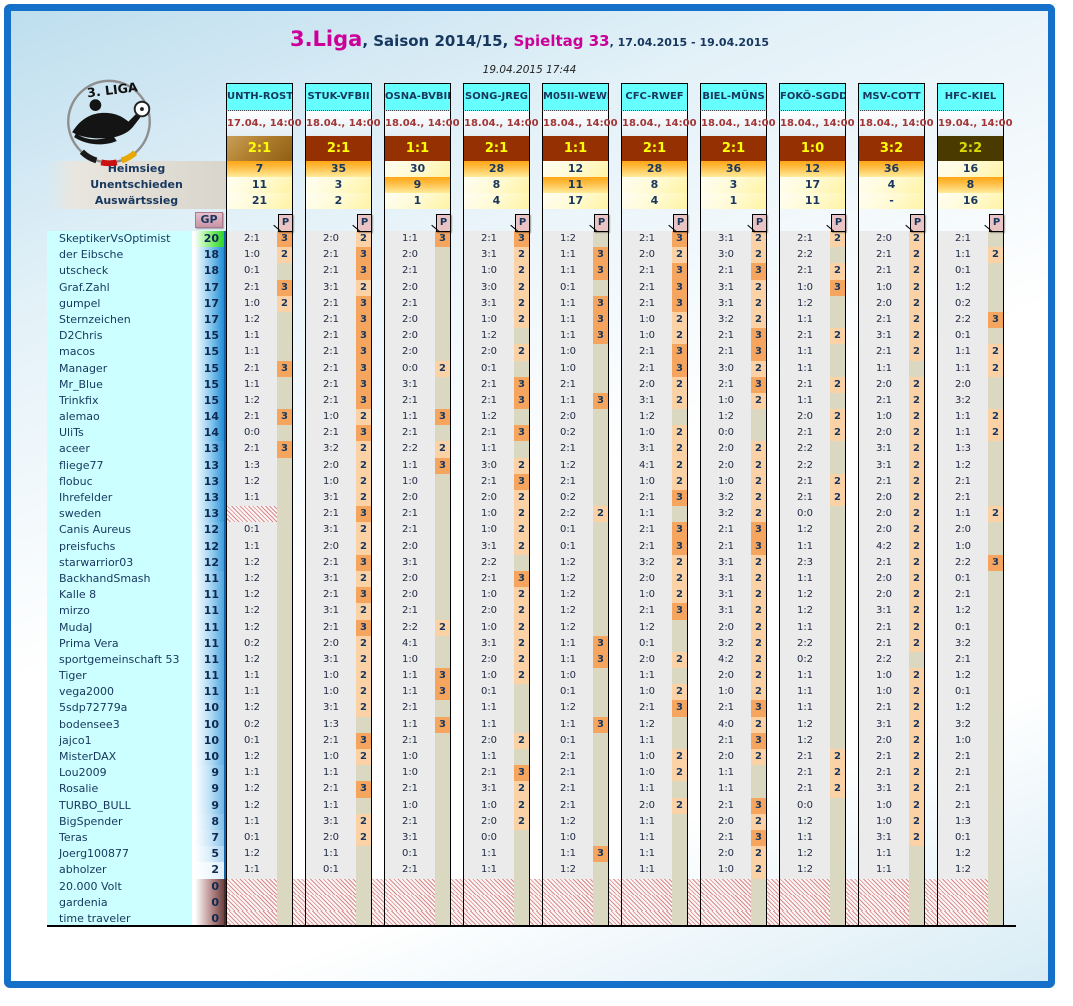  What do you see at coordinates (119, 773) in the screenshot?
I see `player-name: Lou2009` at bounding box center [119, 773].